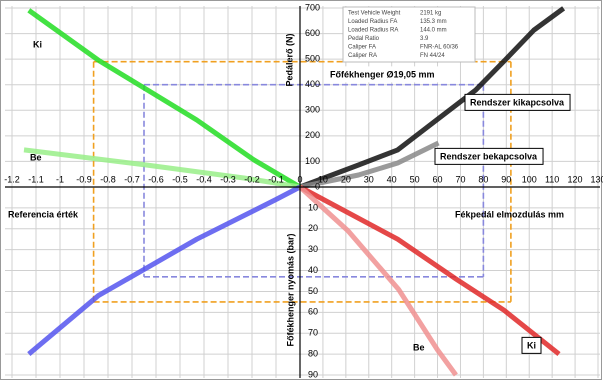 Image resolution: width=603 pixels, height=381 pixels. I want to click on series-label: Rendszer bekapcsolva, so click(489, 156).